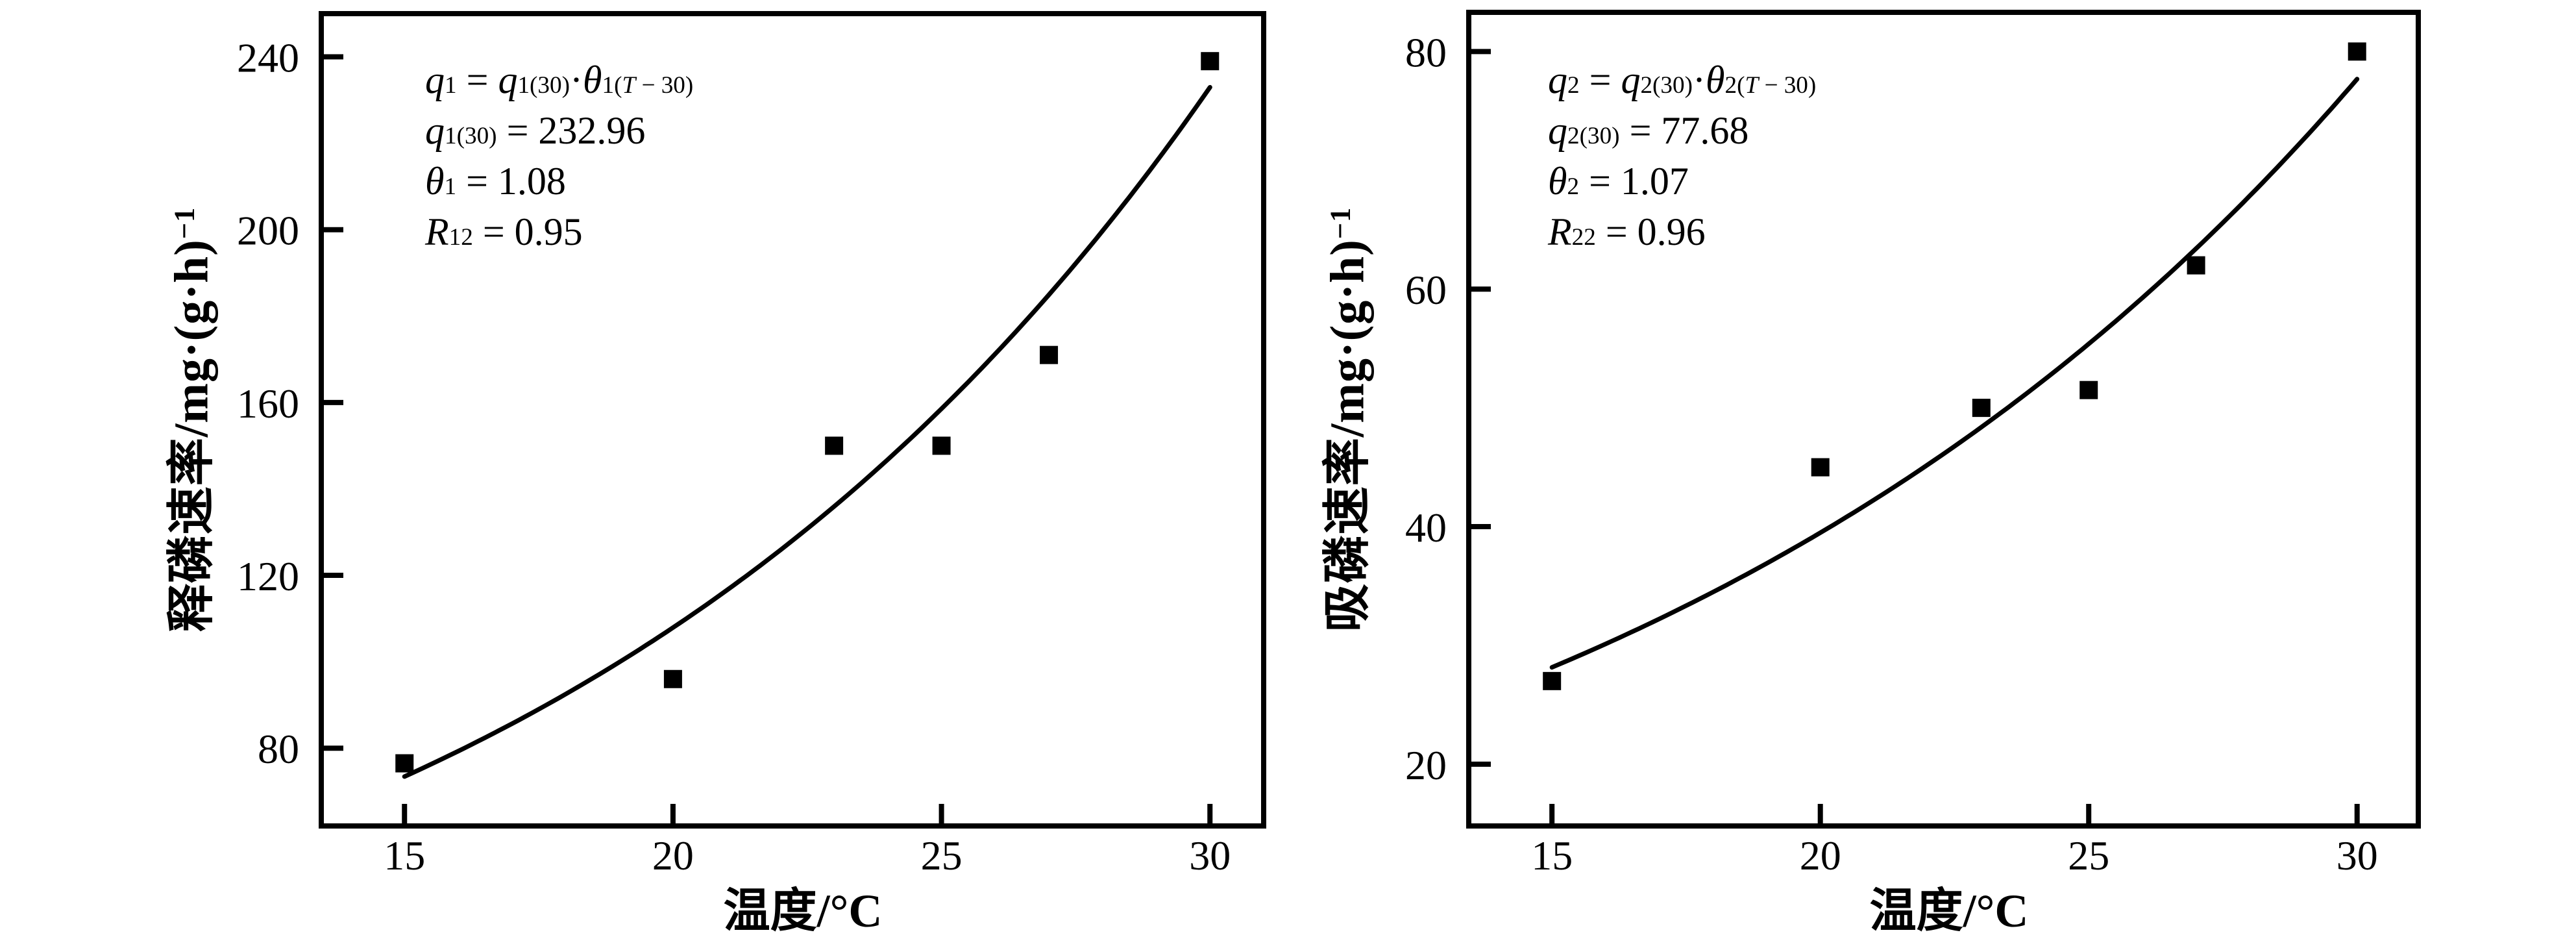 This screenshot has height=937, width=2576. I want to click on y-tick-label: 120, so click(268, 576).